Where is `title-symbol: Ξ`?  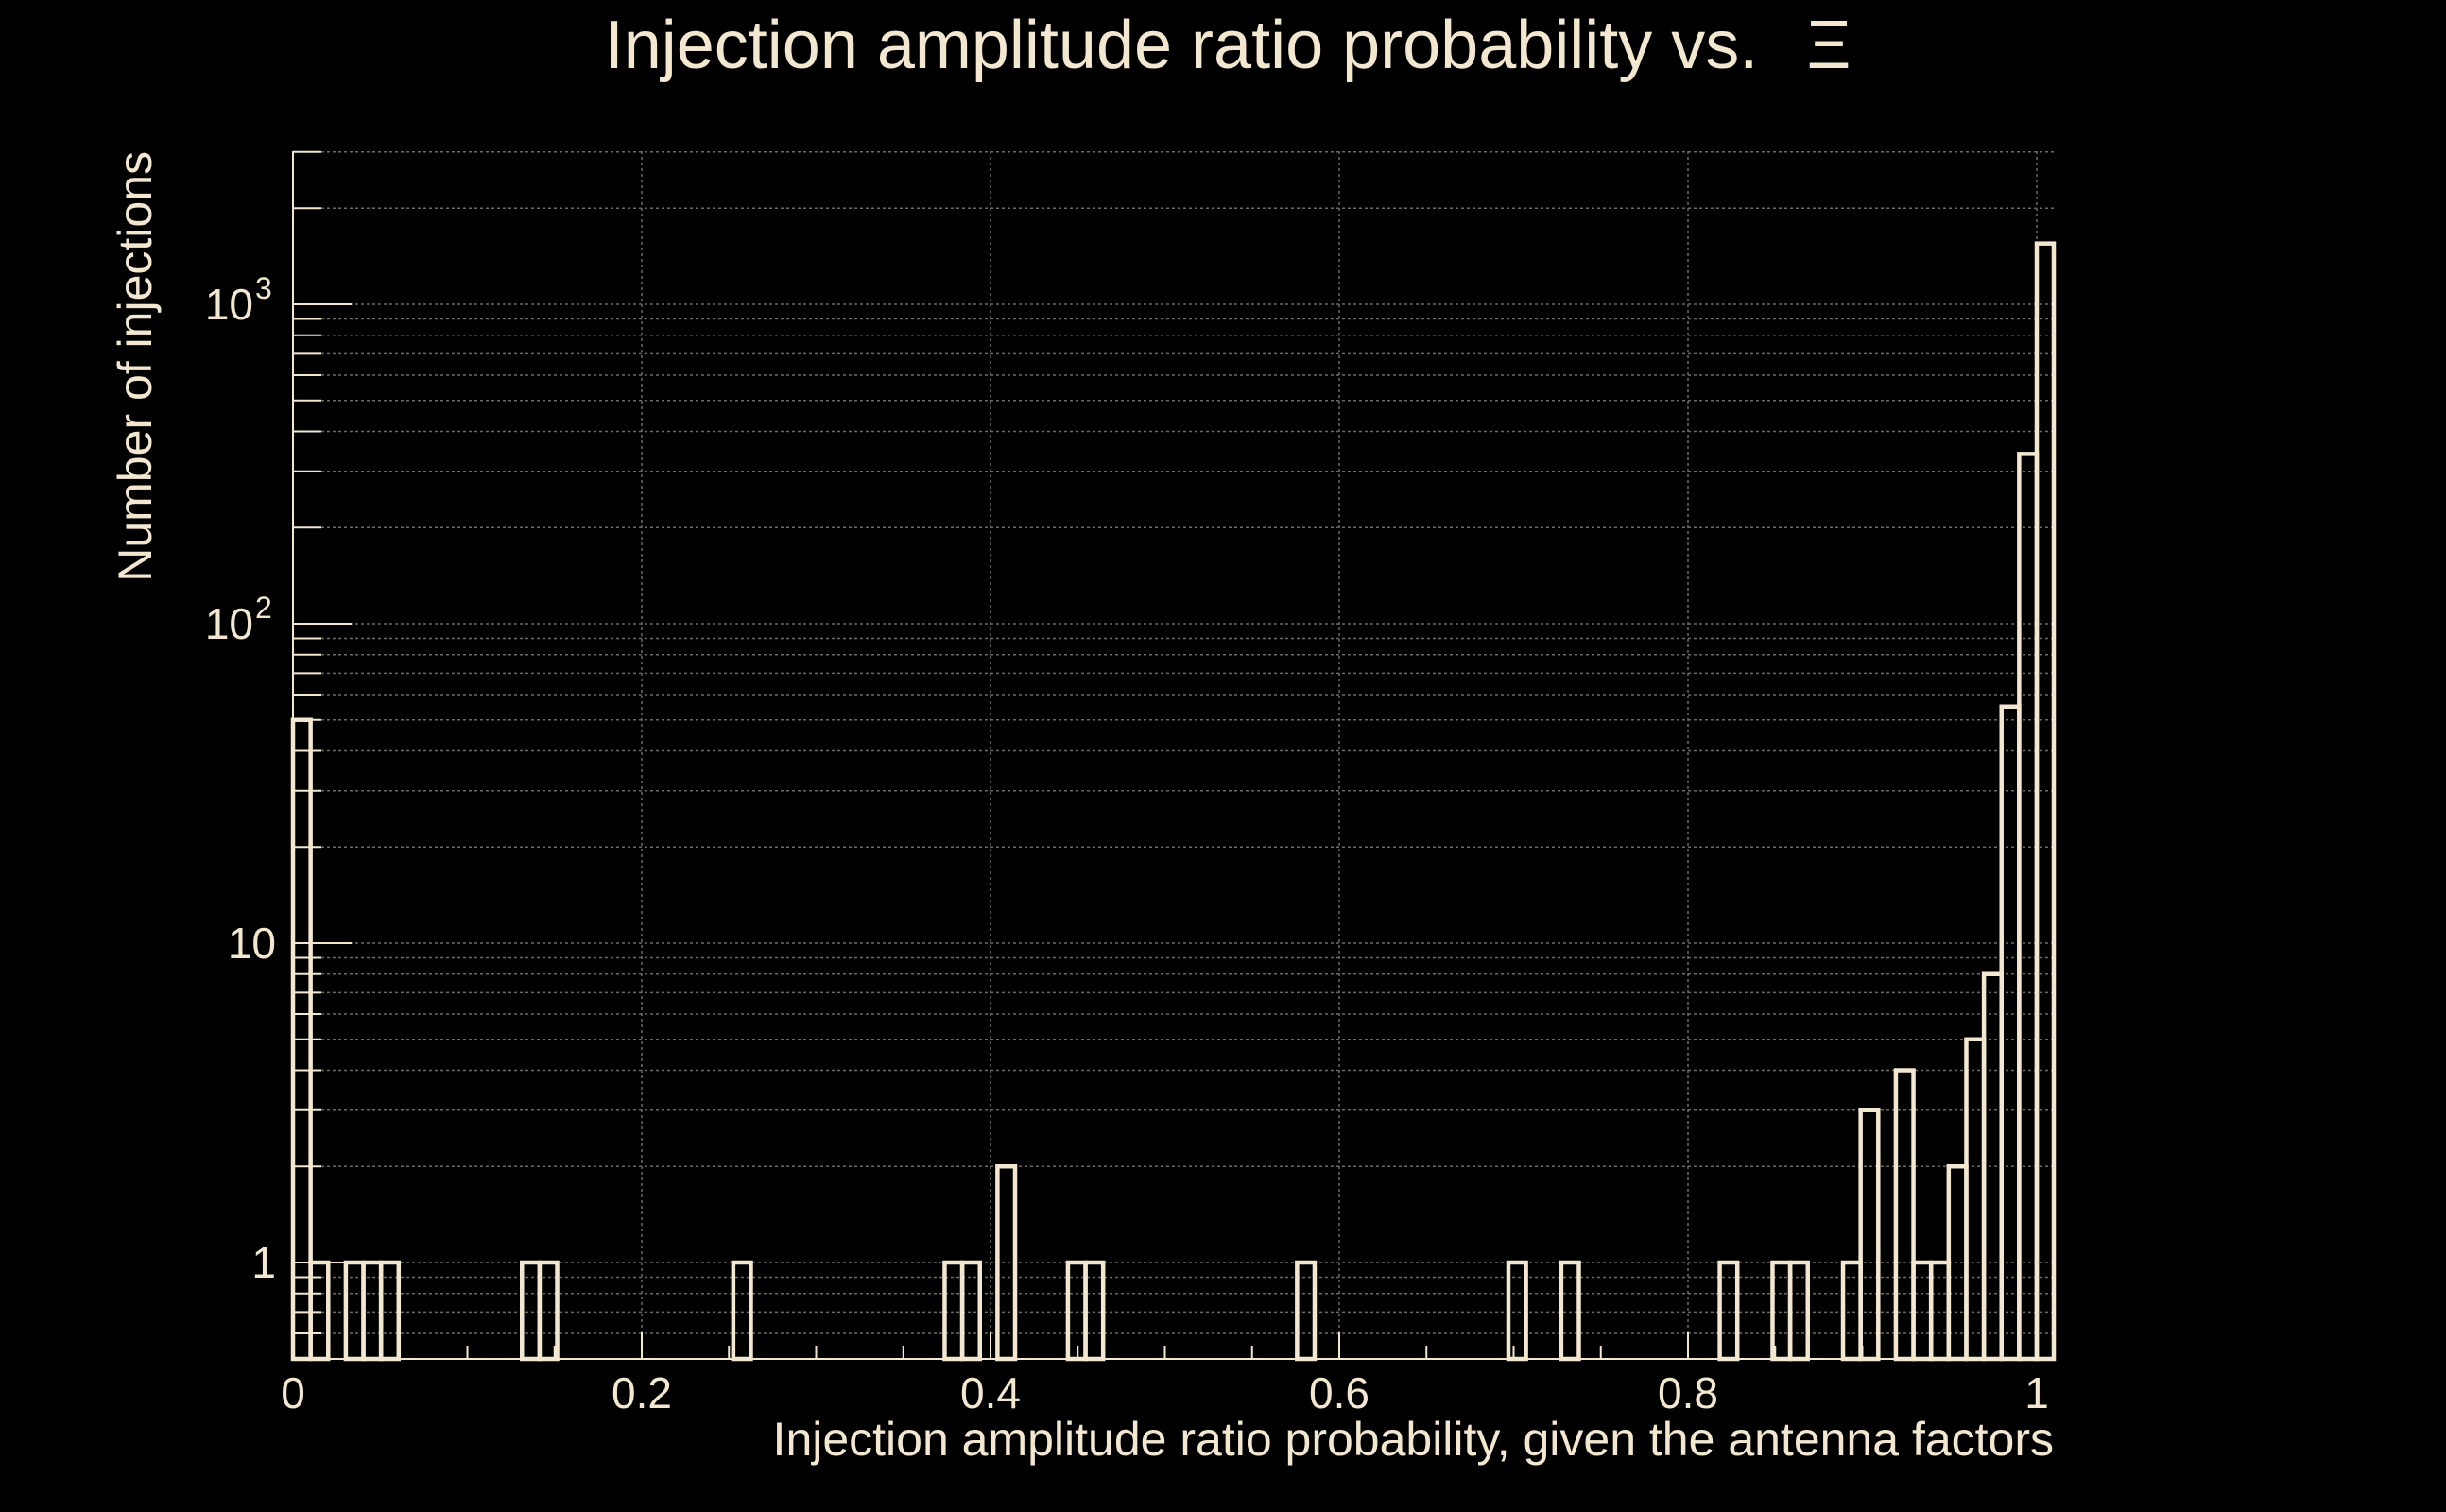 title-symbol: Ξ is located at coordinates (1829, 45).